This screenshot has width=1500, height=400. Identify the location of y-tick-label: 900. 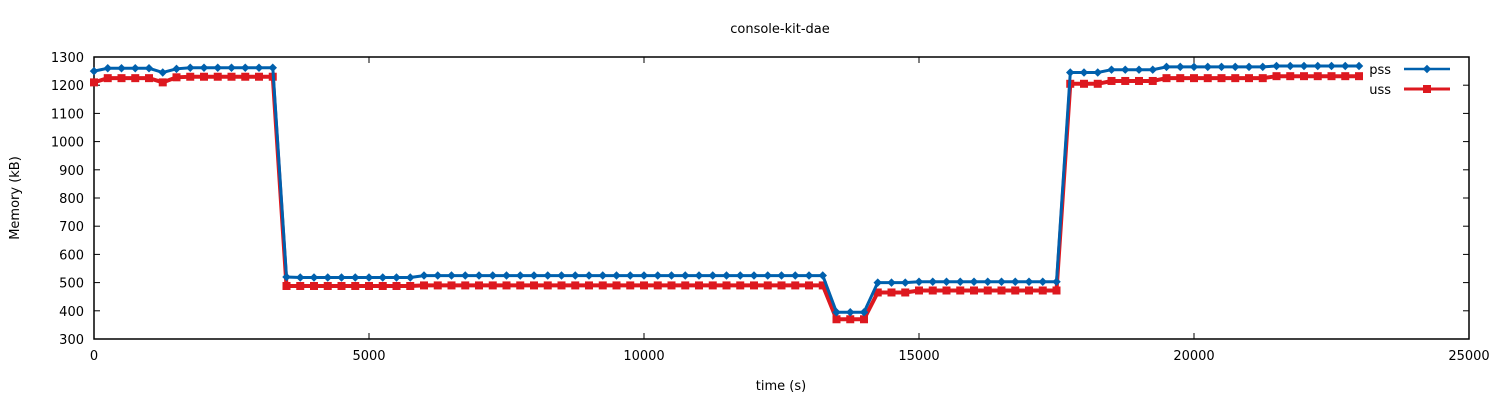
(71, 171).